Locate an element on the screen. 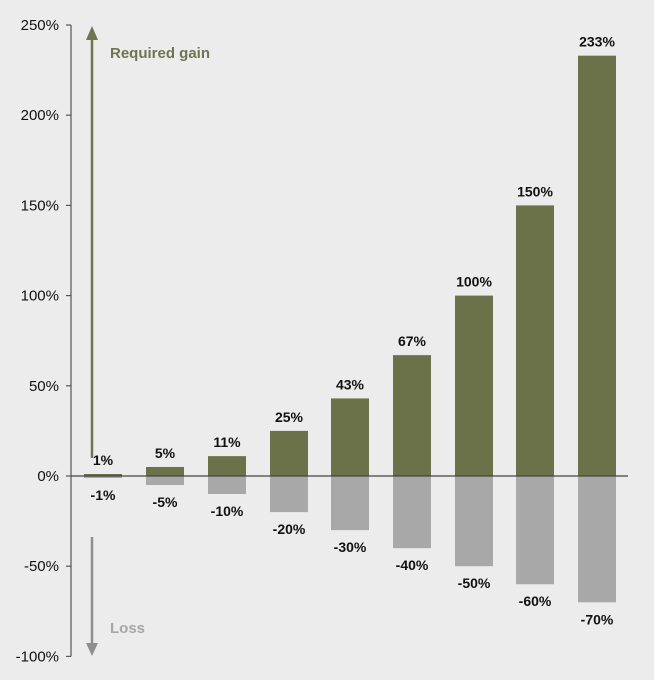 This screenshot has width=654, height=680. loss-label: Loss is located at coordinates (127, 628).